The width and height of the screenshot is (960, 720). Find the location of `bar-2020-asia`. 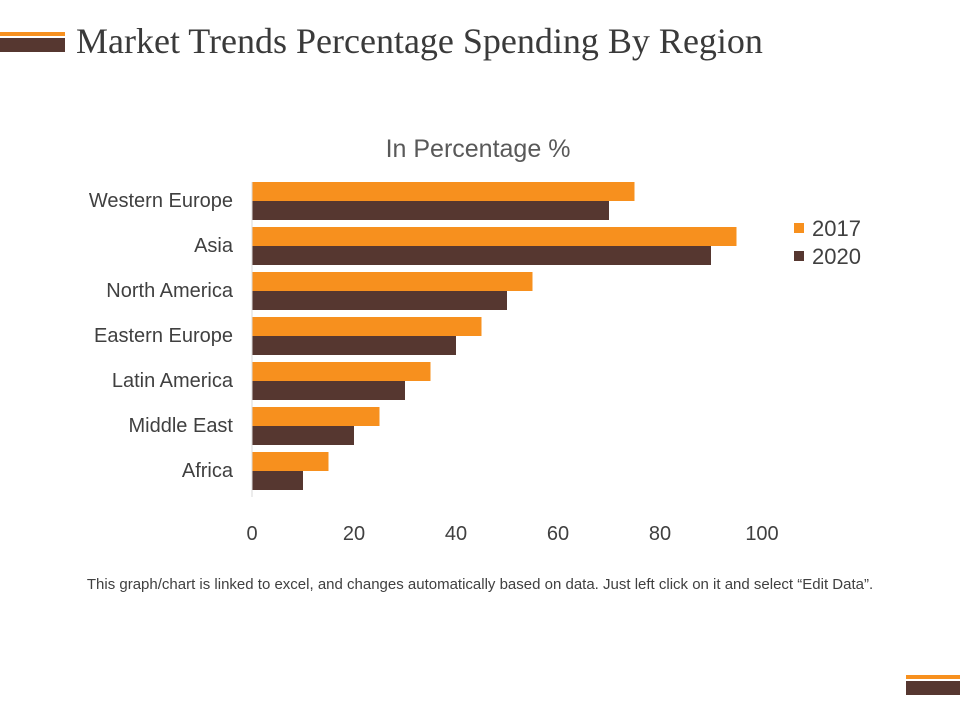

bar-2020-asia is located at coordinates (481, 255).